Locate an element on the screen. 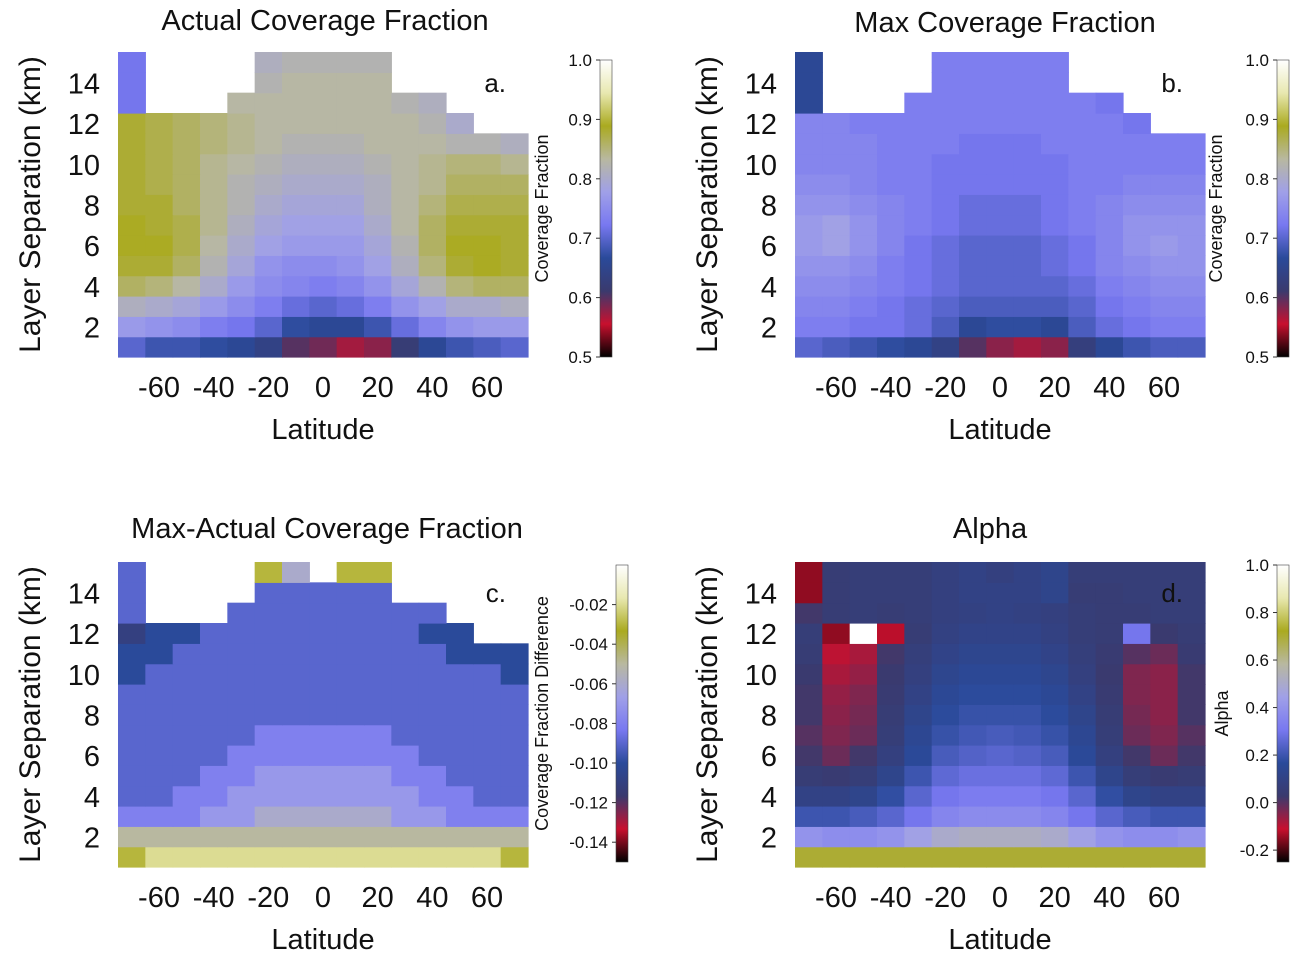  y-tick-label: 4 is located at coordinates (92, 798).